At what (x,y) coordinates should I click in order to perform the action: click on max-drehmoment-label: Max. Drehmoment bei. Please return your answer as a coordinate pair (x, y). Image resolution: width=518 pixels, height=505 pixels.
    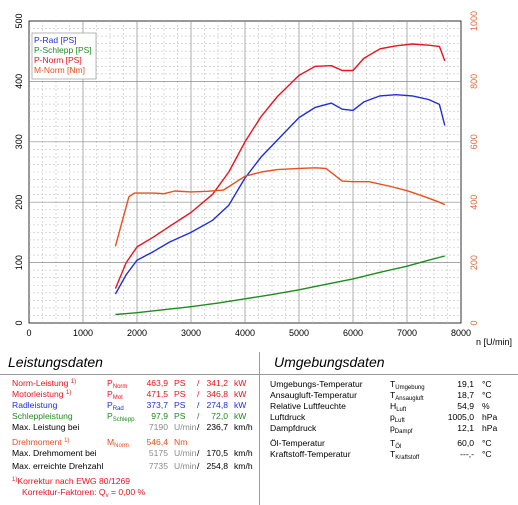
    Looking at the image, I should click on (54, 453).